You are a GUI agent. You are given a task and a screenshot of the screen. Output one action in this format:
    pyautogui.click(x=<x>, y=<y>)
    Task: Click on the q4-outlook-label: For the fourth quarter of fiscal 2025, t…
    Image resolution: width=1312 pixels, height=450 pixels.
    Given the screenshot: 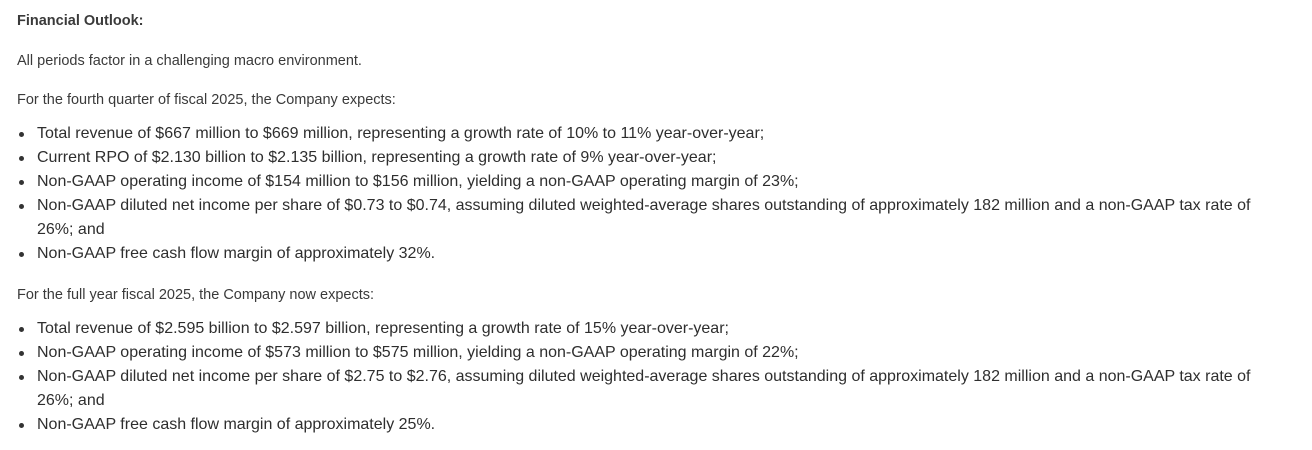 What is the action you would take?
    pyautogui.click(x=206, y=100)
    